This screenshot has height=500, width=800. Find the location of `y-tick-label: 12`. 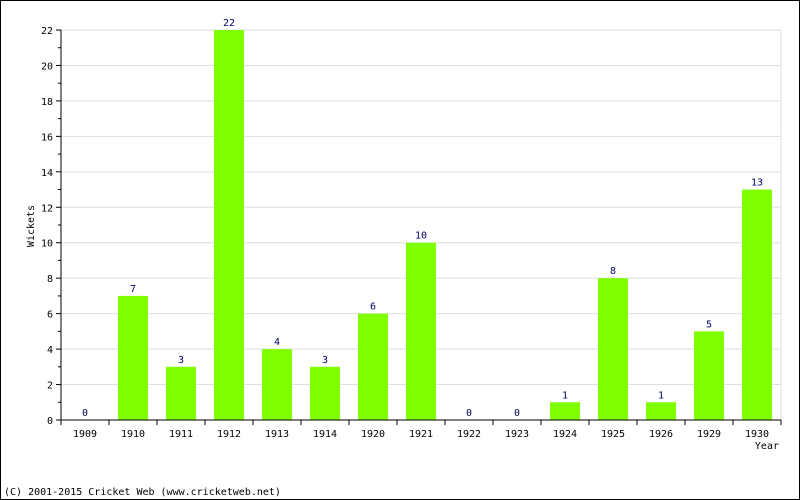

y-tick-label: 12 is located at coordinates (47, 208).